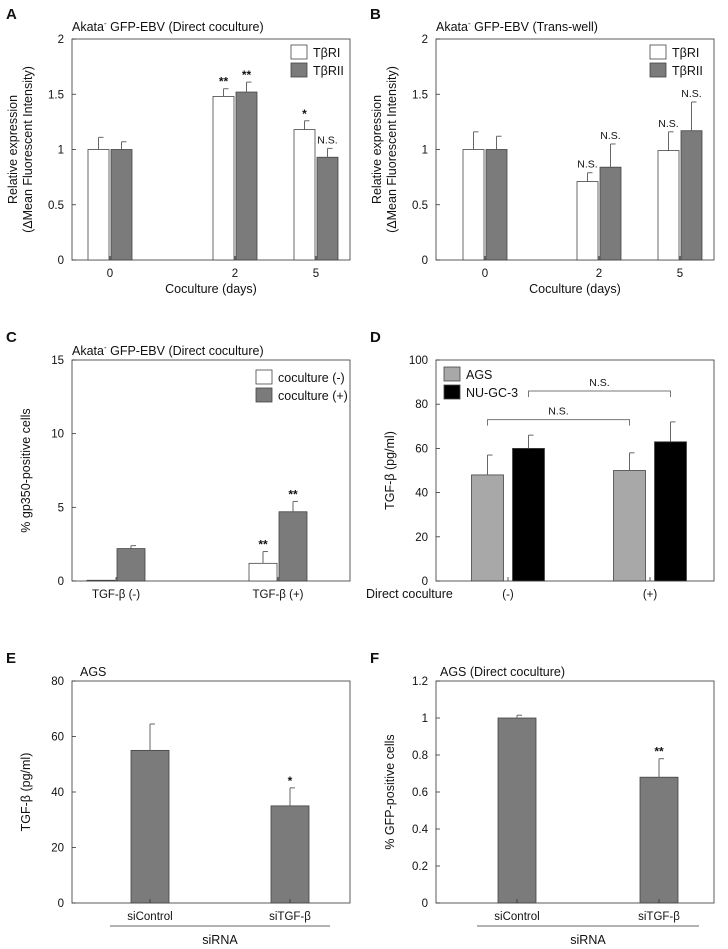 This screenshot has height=949, width=728. I want to click on panel-d-y-tick-label: 60, so click(421, 449).